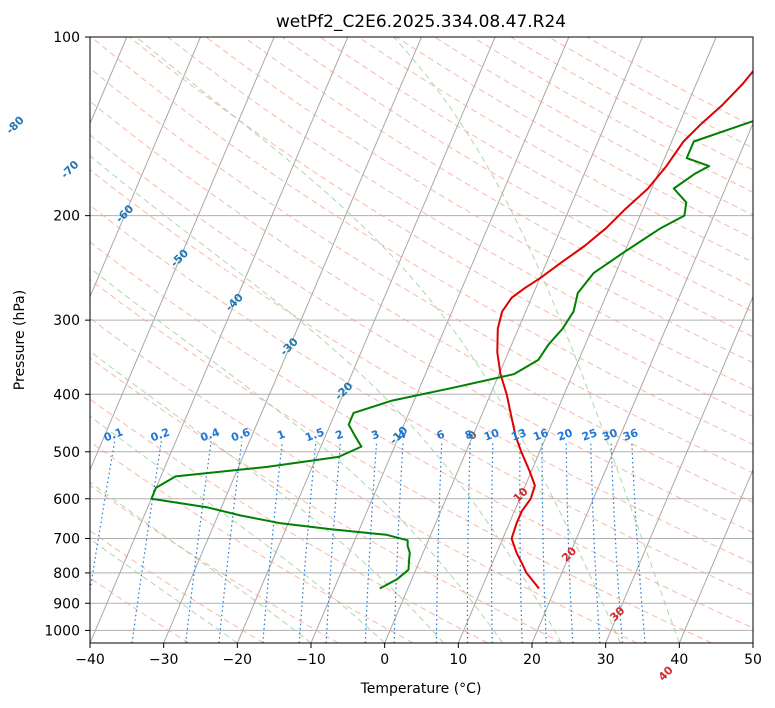 This screenshot has width=775, height=708. I want to click on mixing-ratio-label: 1, so click(281, 435).